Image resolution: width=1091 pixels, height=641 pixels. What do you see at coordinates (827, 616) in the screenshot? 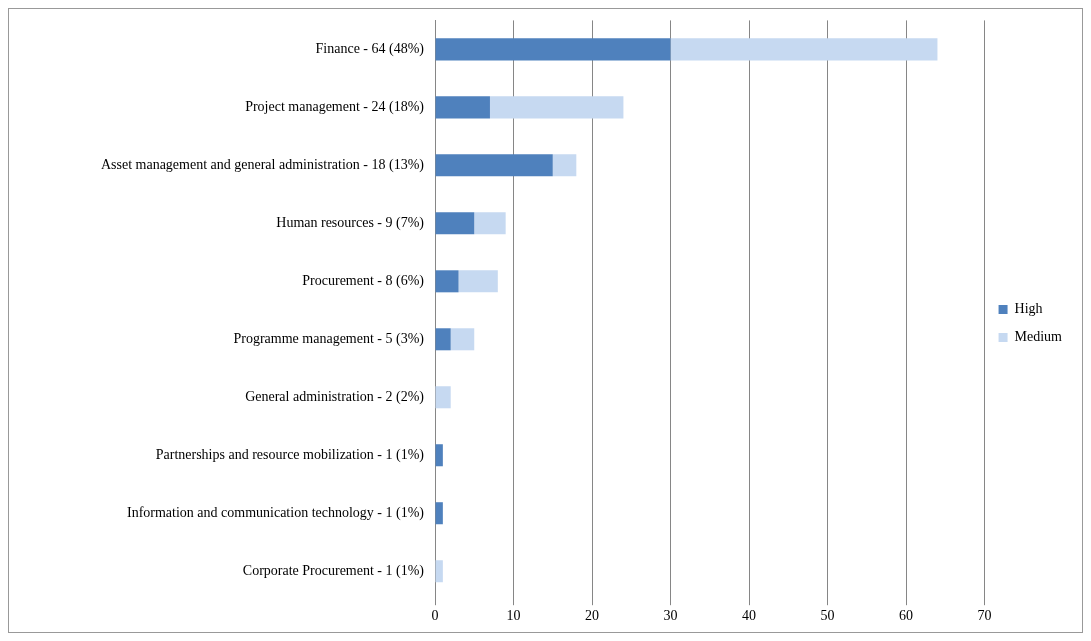
I see `x-tick-label: 50` at bounding box center [827, 616].